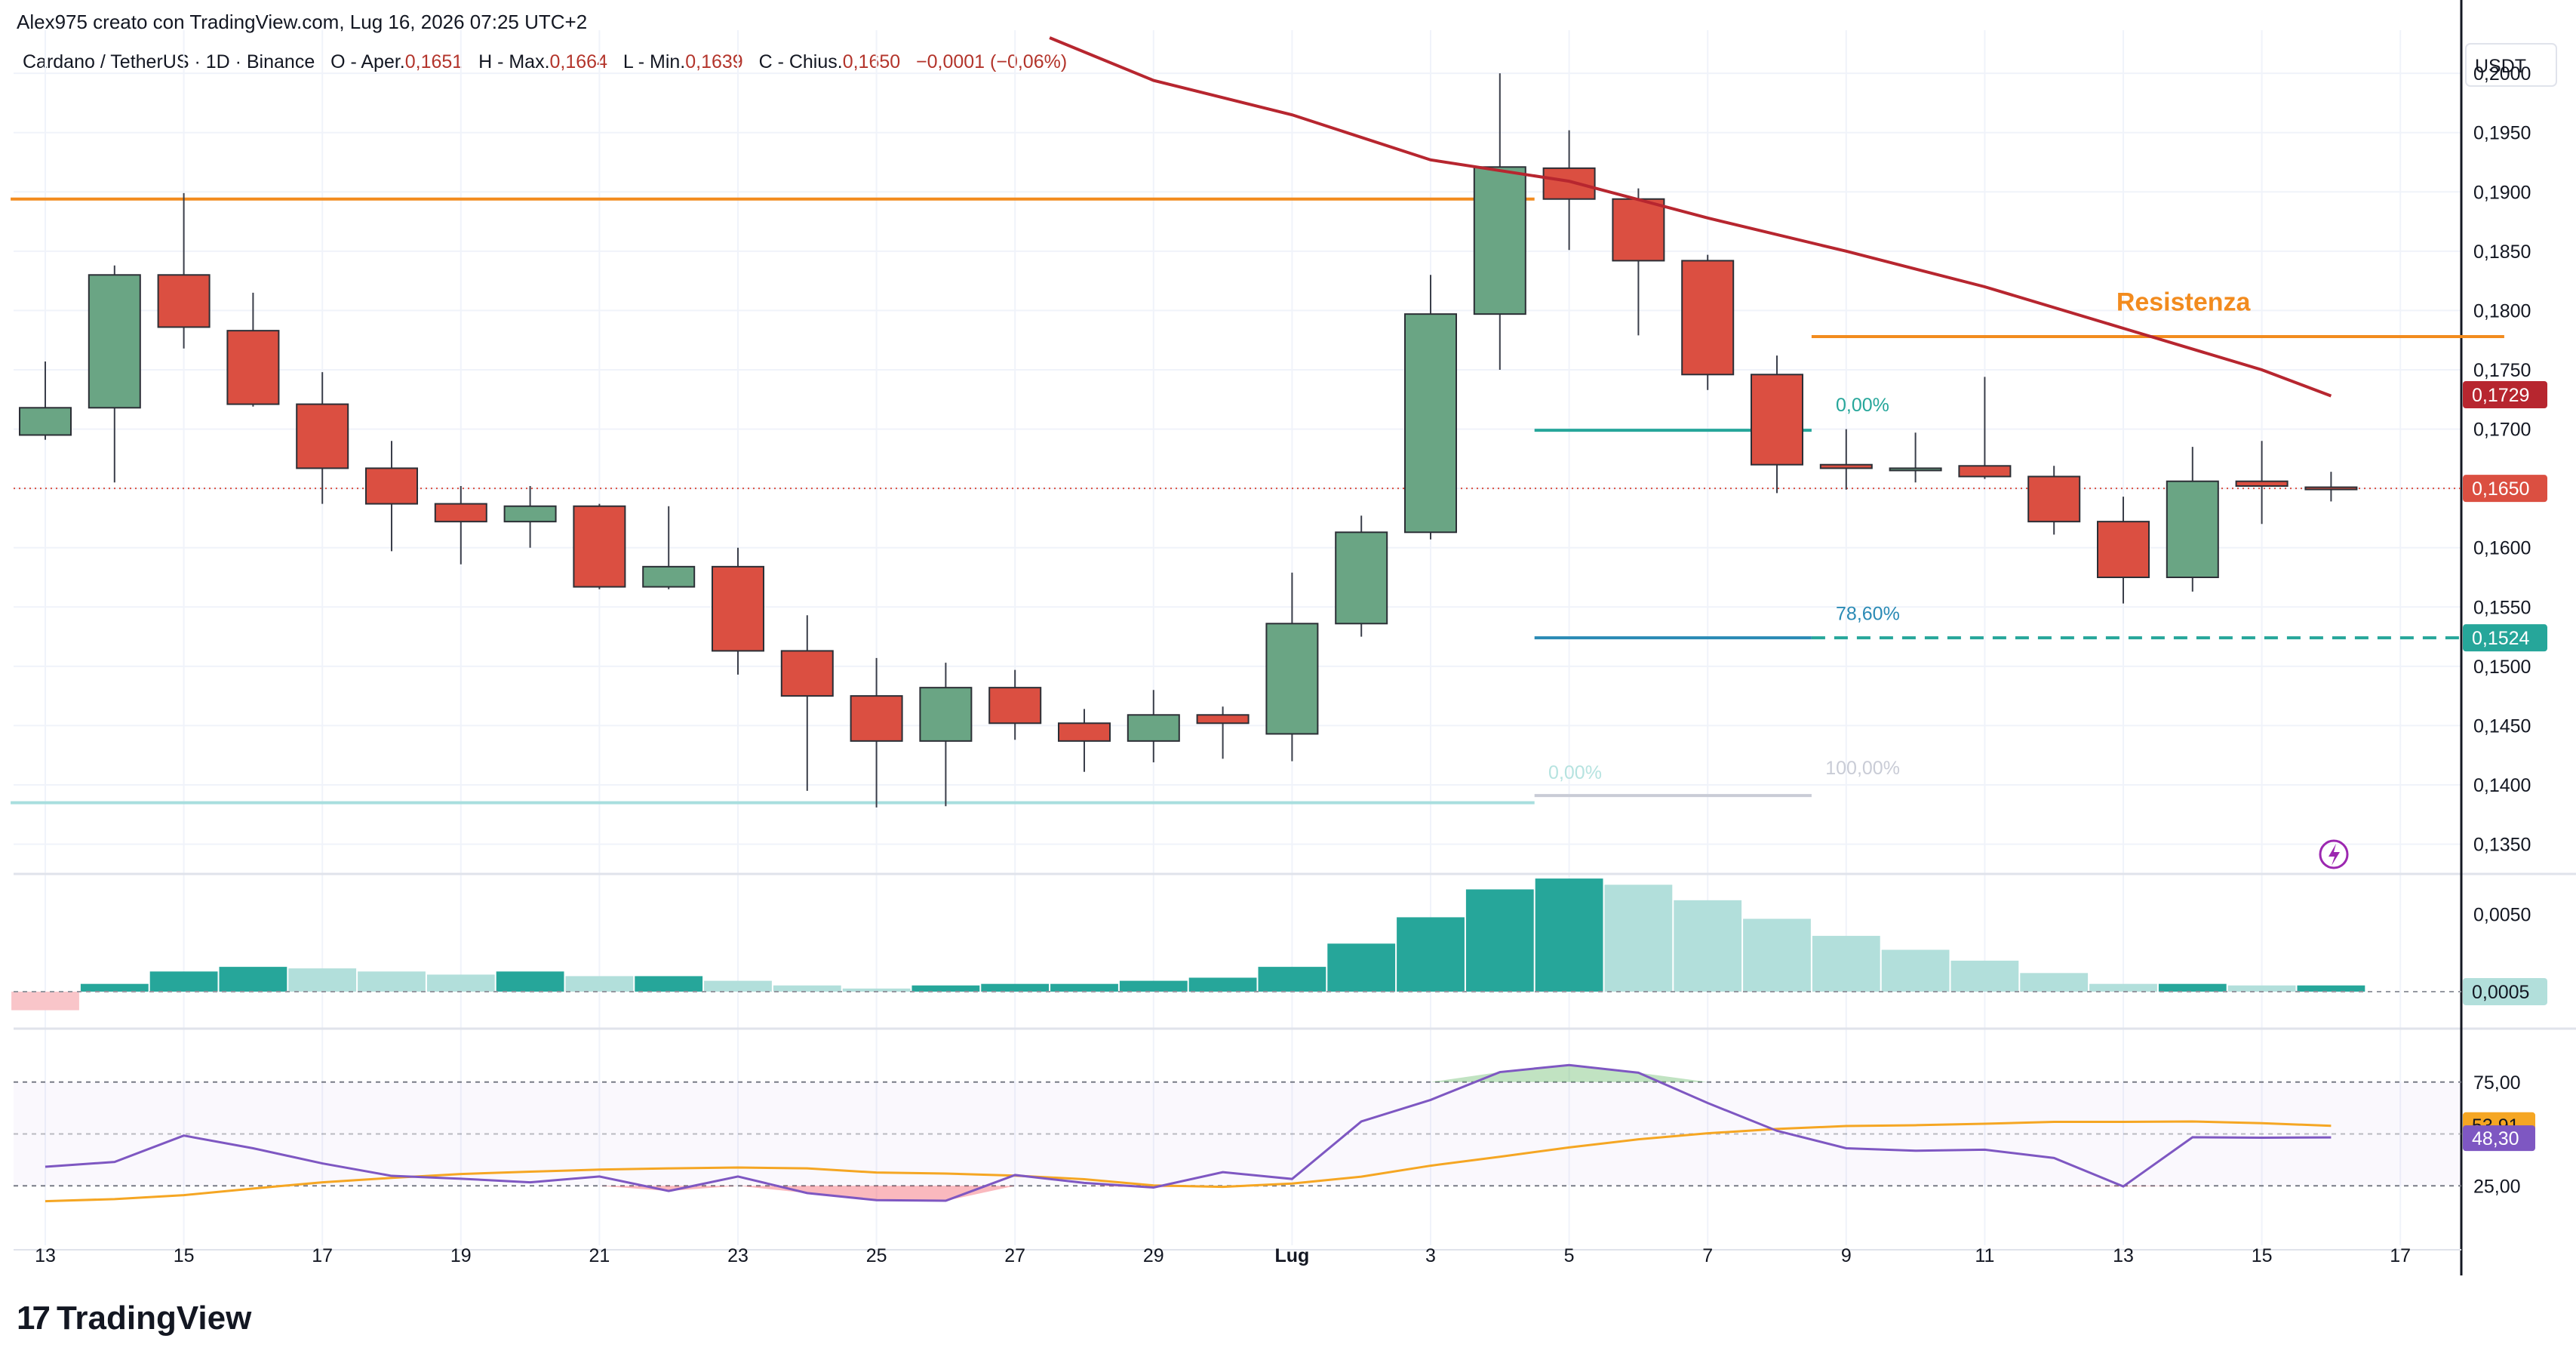 The height and width of the screenshot is (1366, 2576). Describe the element at coordinates (2502, 430) in the screenshot. I see `price-tick-label: 0,1700` at that location.